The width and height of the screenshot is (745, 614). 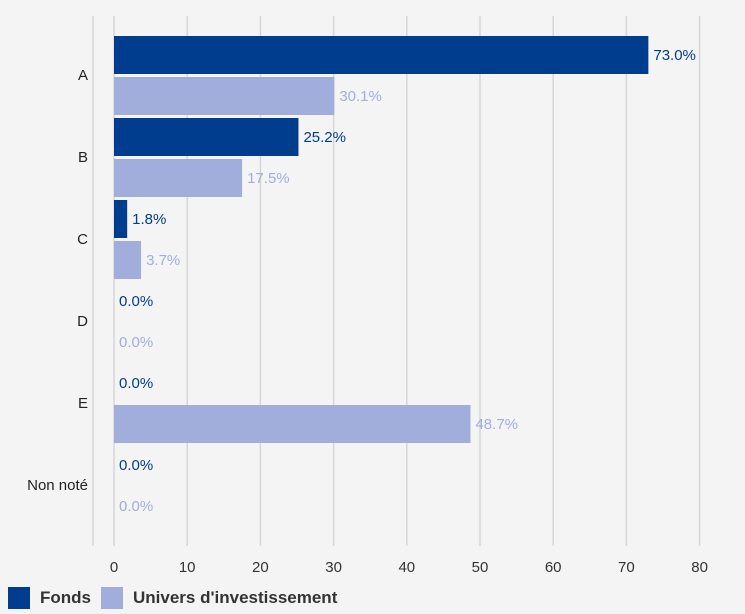 I want to click on data-label-univers-4: 48.7%, so click(x=496, y=424).